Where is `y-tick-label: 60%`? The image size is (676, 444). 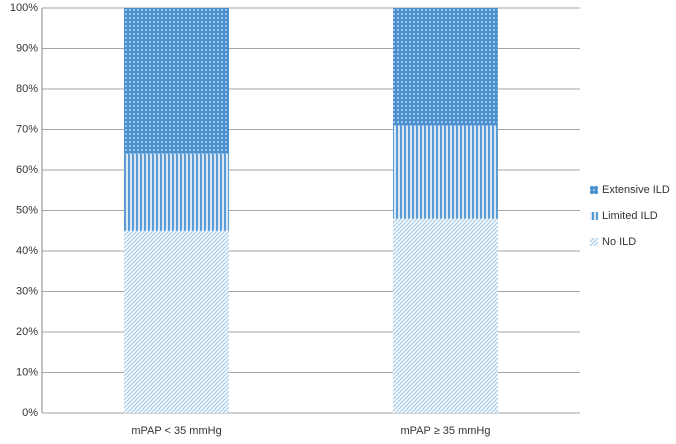
y-tick-label: 60% is located at coordinates (27, 170).